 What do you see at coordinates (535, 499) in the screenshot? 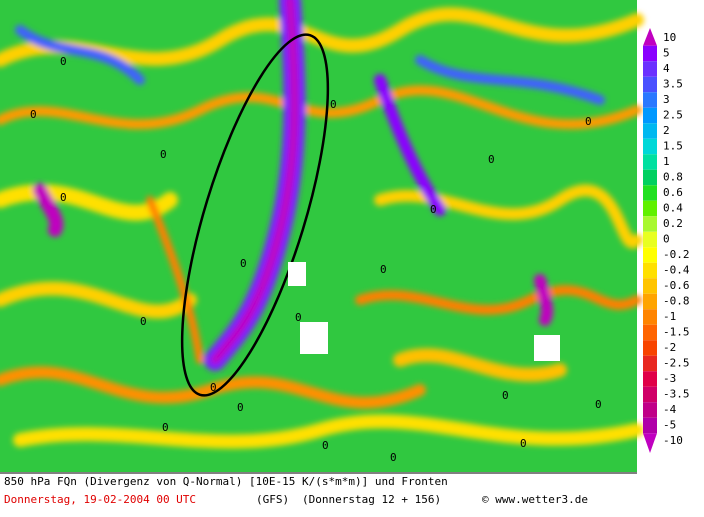
I see `footer-copyright: © www.wetter3.de` at bounding box center [535, 499].